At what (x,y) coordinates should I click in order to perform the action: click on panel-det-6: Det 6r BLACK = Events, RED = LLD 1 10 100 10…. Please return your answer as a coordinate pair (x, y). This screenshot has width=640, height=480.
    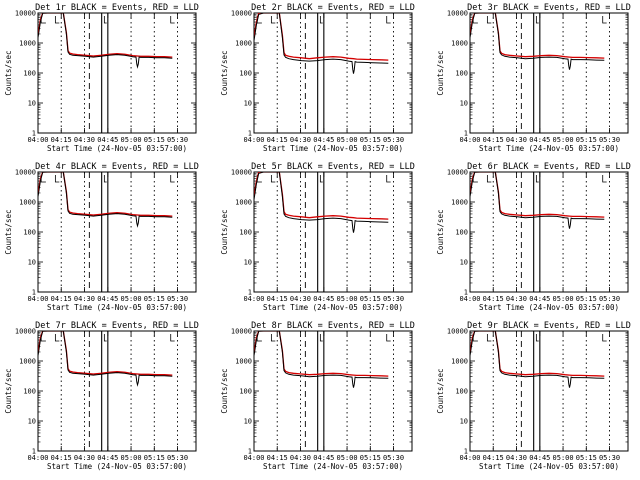
    Looking at the image, I should click on (533, 237).